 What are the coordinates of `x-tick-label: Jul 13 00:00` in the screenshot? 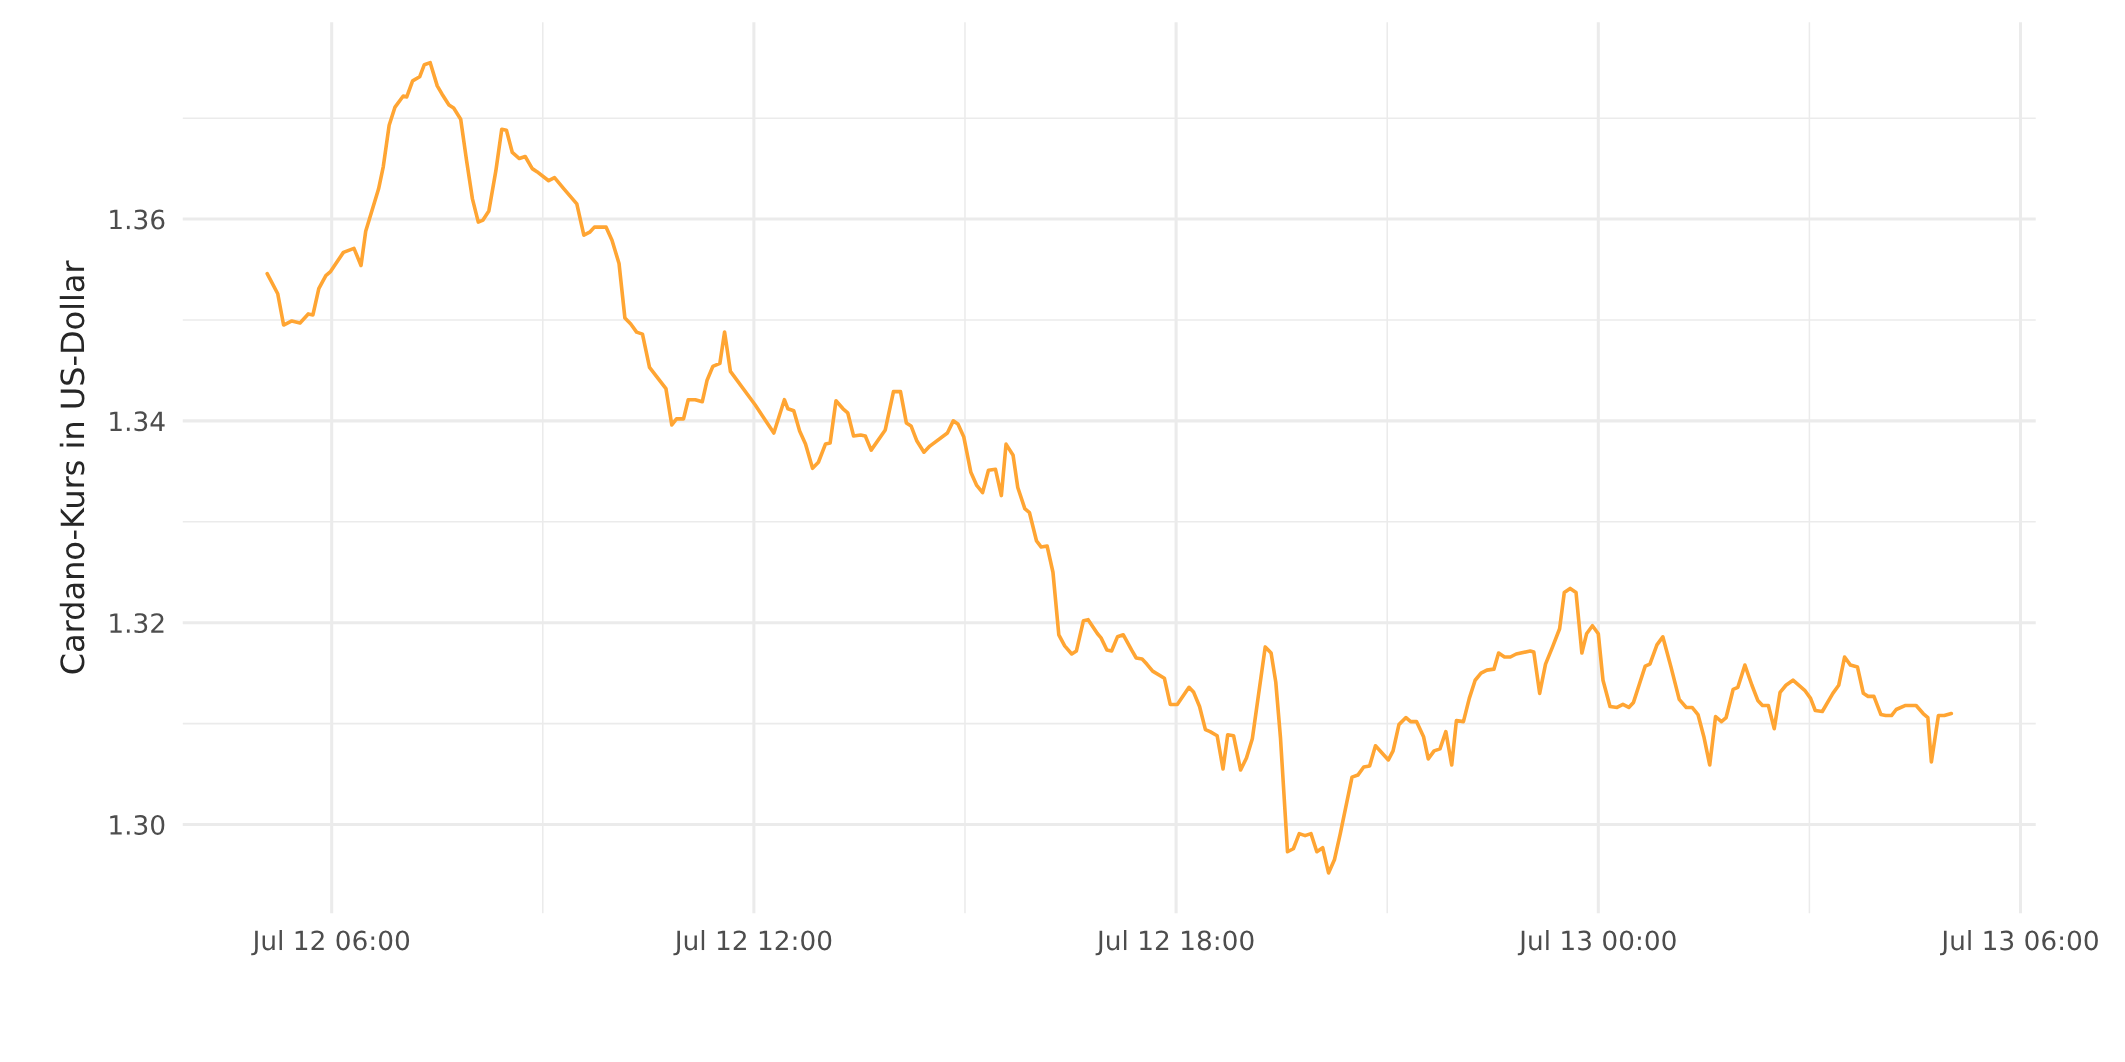 It's located at (1596, 942).